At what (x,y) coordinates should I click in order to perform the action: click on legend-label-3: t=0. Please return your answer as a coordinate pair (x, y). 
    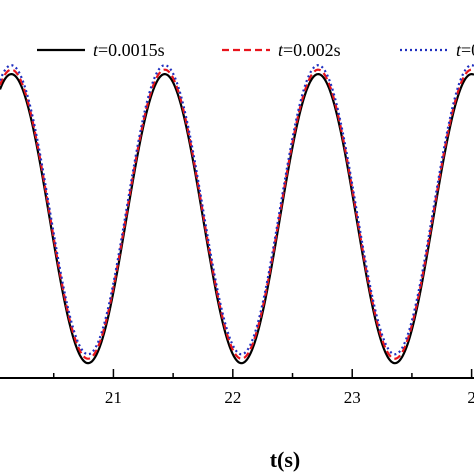
    Looking at the image, I should click on (465, 50).